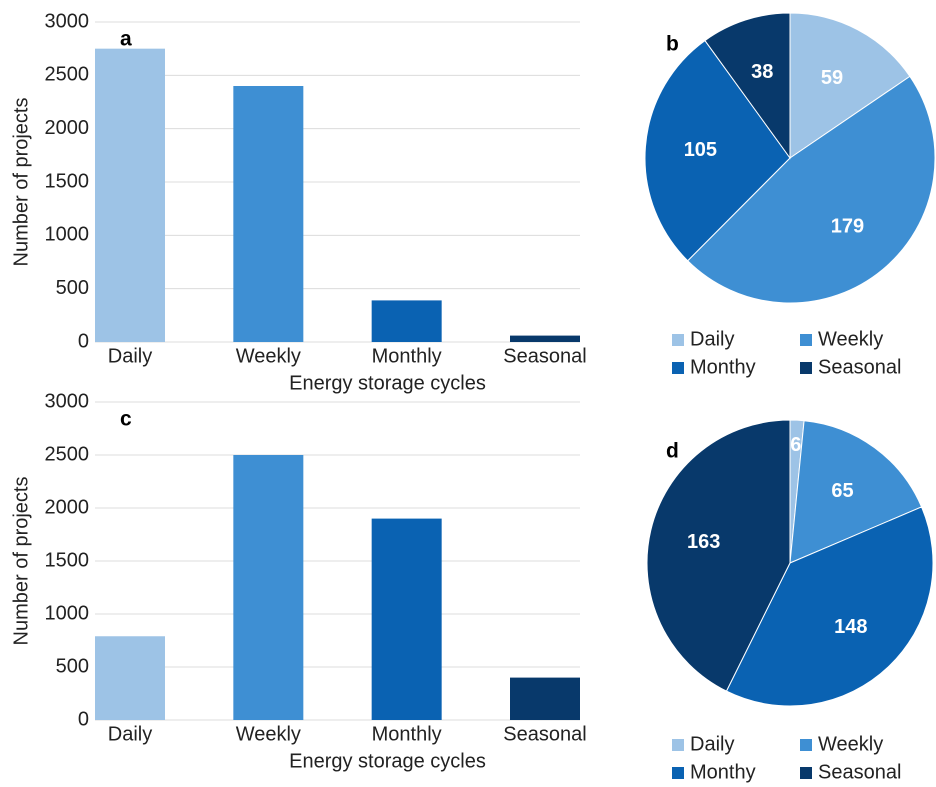 This screenshot has width=936, height=787. Describe the element at coordinates (672, 451) in the screenshot. I see `panel-label: d` at that location.